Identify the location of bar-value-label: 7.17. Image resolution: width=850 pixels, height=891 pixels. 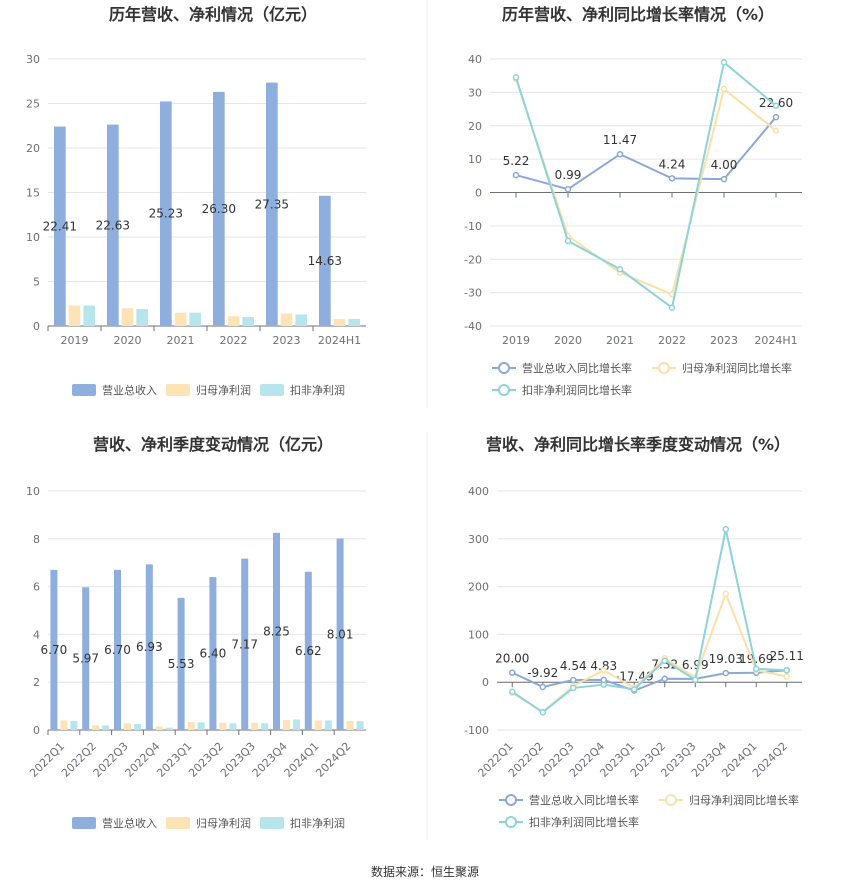
(244, 644).